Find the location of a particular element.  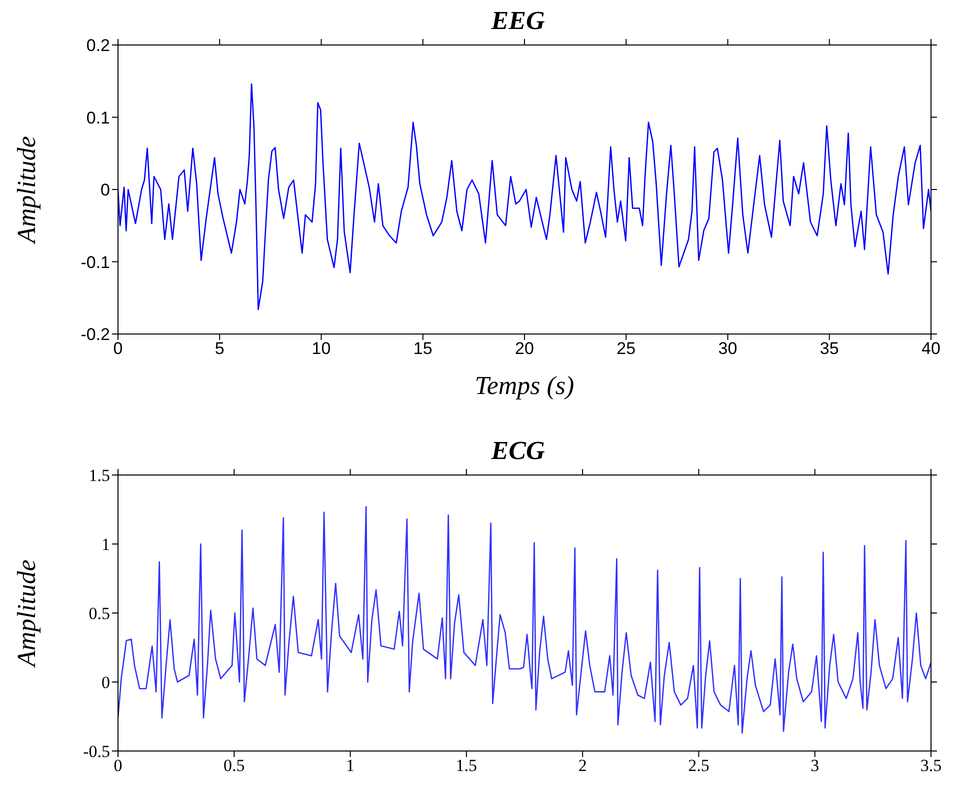

x-tick-label: 2 is located at coordinates (582, 766).